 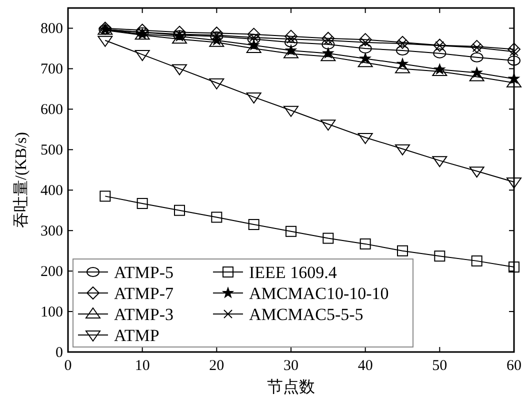 I want to click on legend-label: ATMP-7, so click(x=144, y=293).